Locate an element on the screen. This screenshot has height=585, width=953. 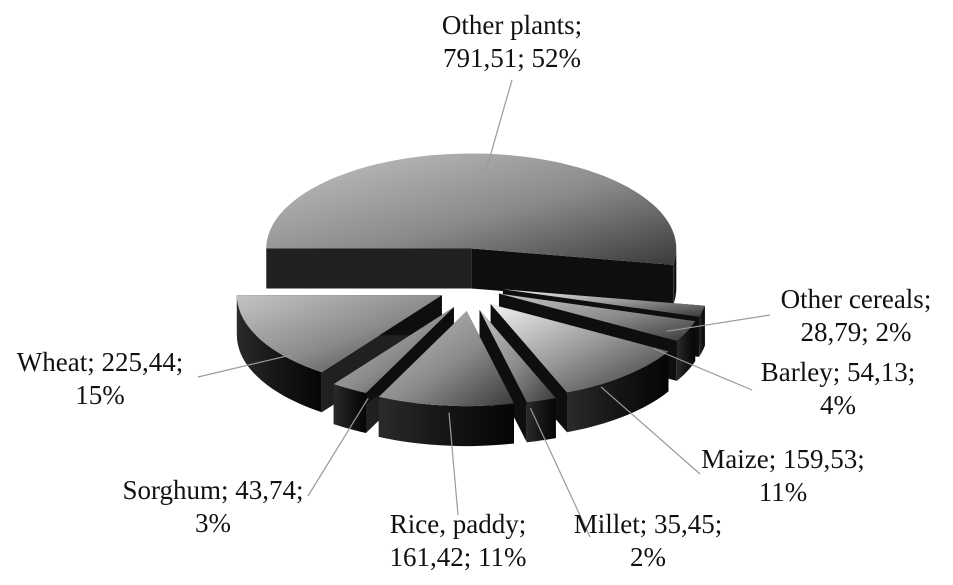
slice-top-rice-paddy is located at coordinates (446, 359).